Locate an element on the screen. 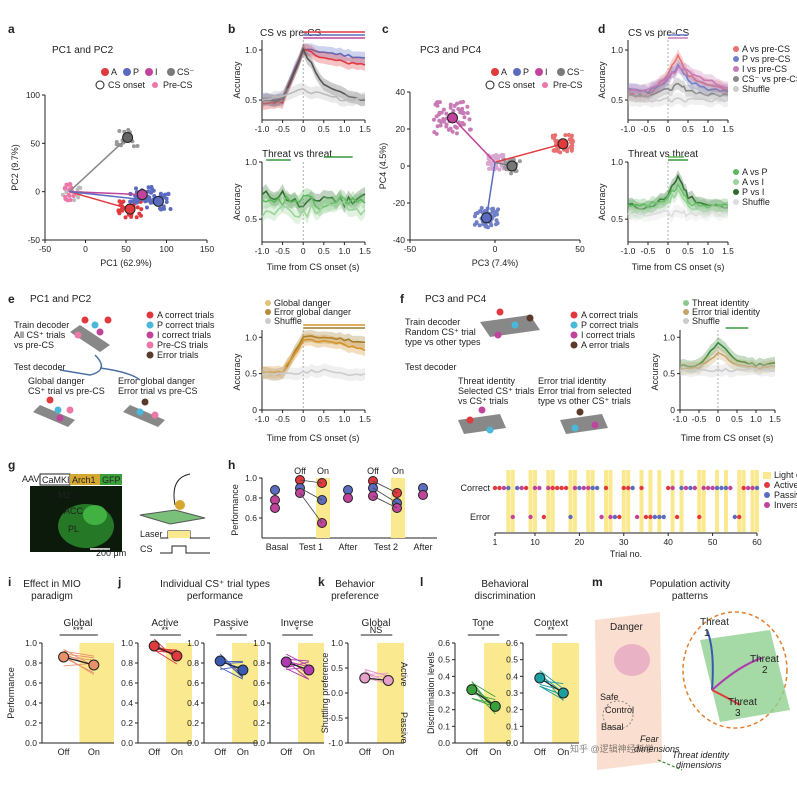 The width and height of the screenshot is (797, 785). y-tick-label: 0.2 is located at coordinates (127, 723).